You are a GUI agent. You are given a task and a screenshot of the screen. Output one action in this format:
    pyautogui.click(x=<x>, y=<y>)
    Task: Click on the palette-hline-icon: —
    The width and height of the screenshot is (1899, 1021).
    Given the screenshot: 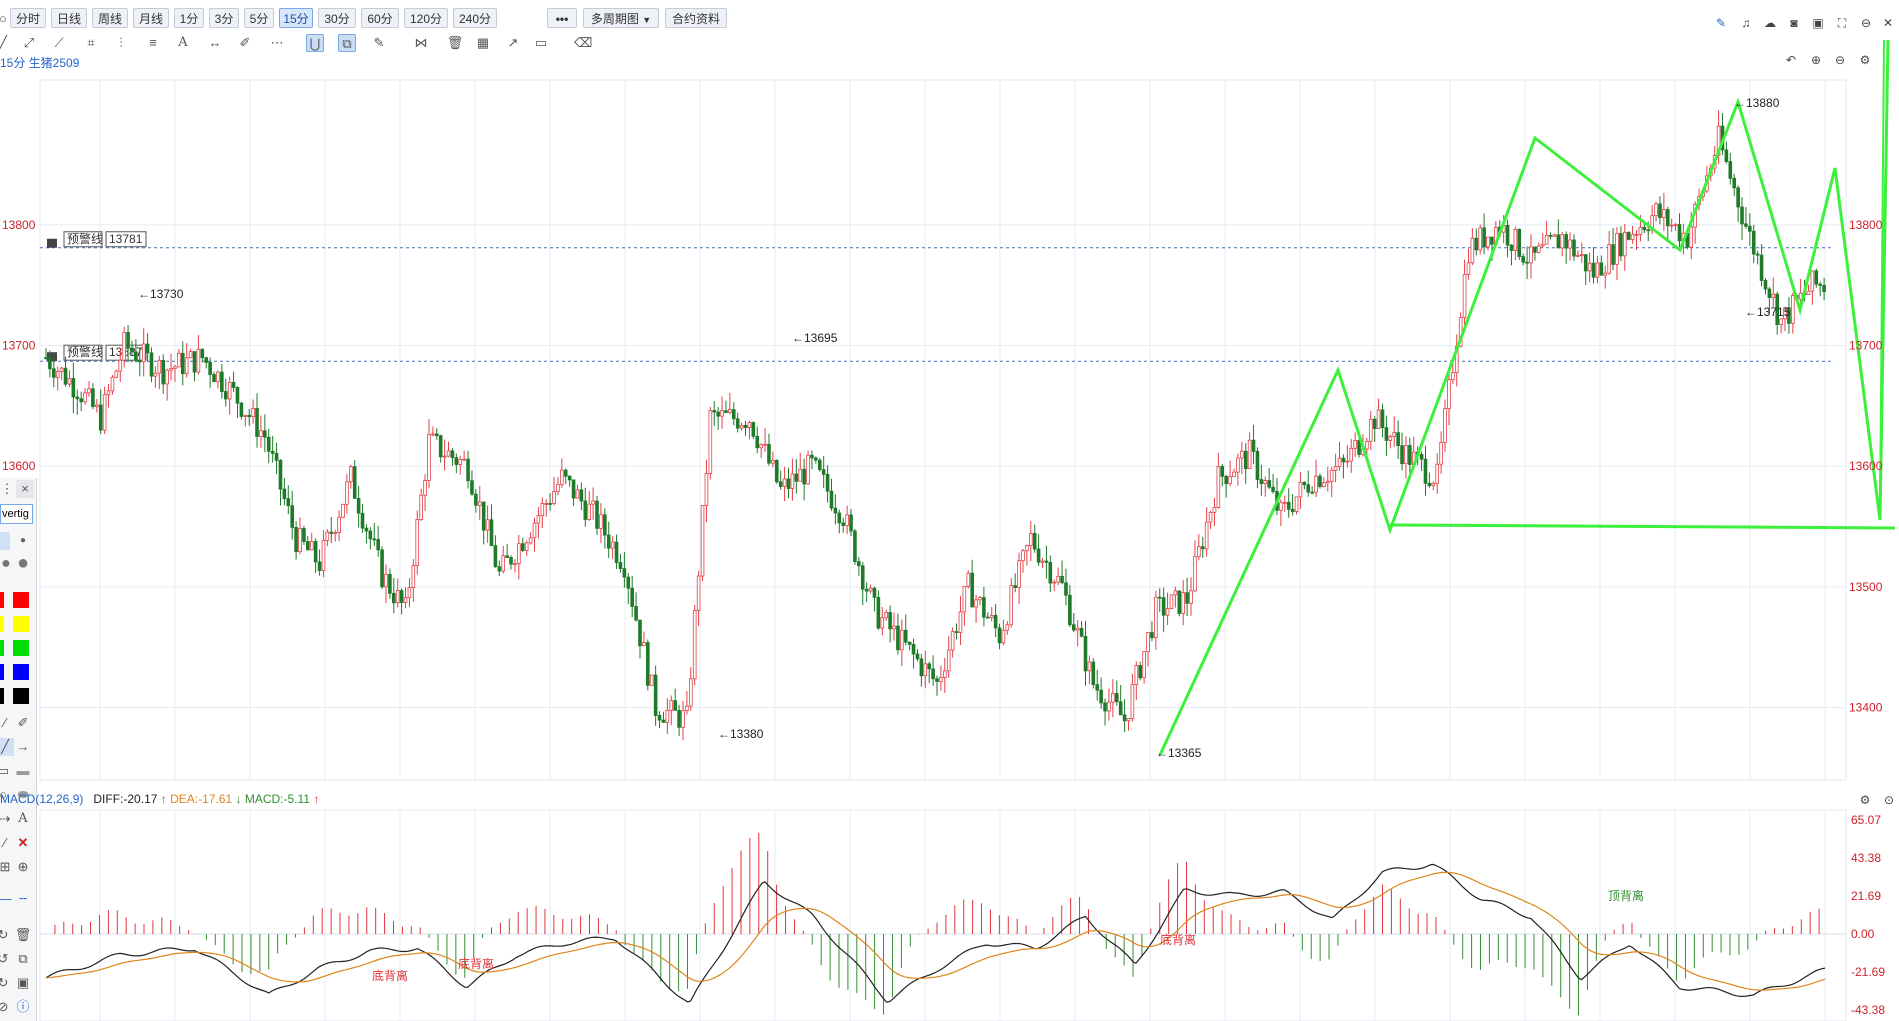 What is the action you would take?
    pyautogui.click(x=7, y=899)
    